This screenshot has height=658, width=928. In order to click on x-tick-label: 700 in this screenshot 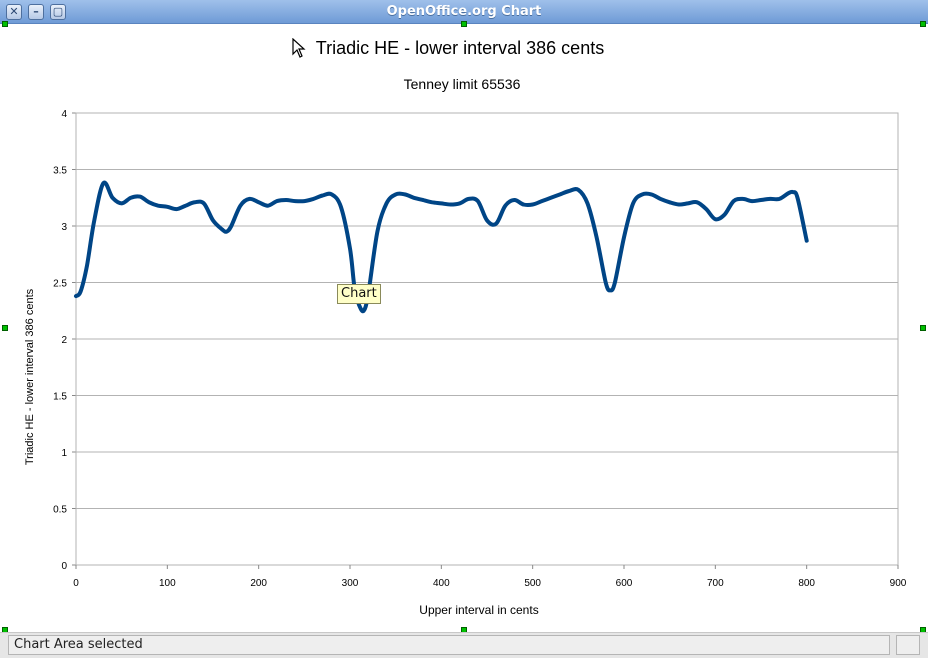, I will do `click(715, 583)`.